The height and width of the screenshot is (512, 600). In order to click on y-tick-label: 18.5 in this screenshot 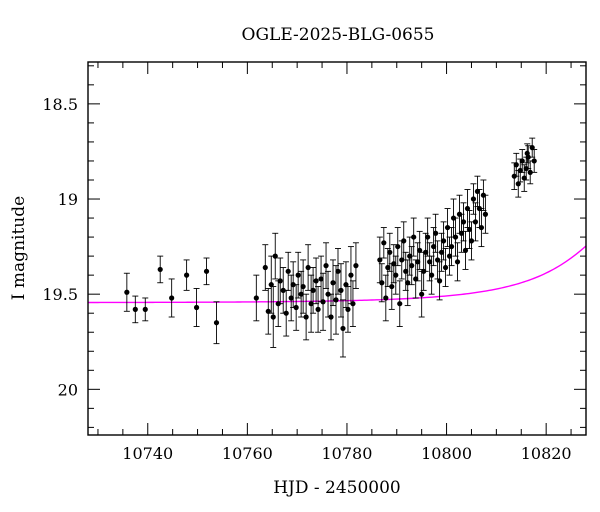, I will do `click(60, 104)`.